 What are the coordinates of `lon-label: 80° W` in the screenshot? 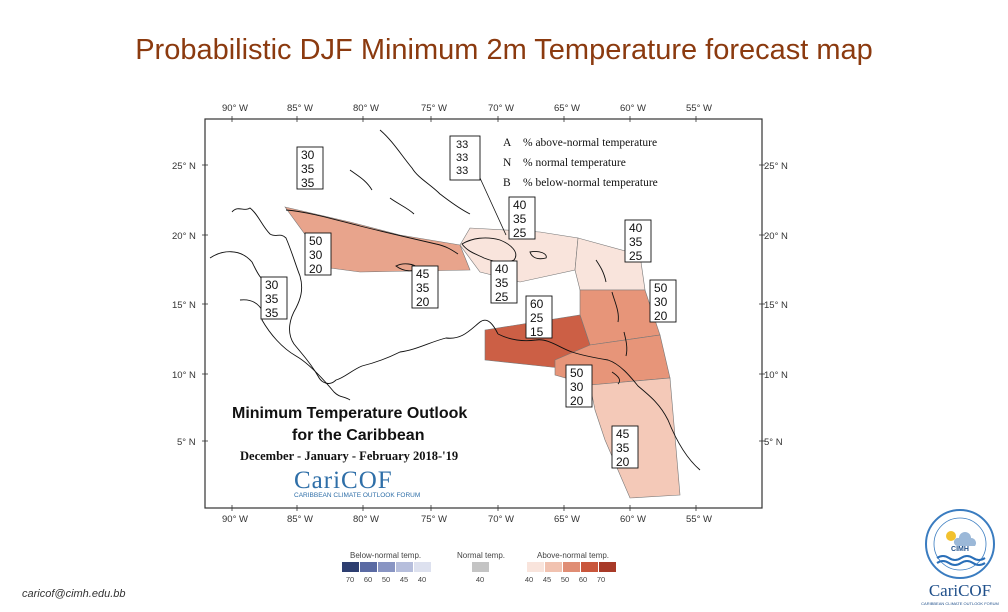 It's located at (366, 108).